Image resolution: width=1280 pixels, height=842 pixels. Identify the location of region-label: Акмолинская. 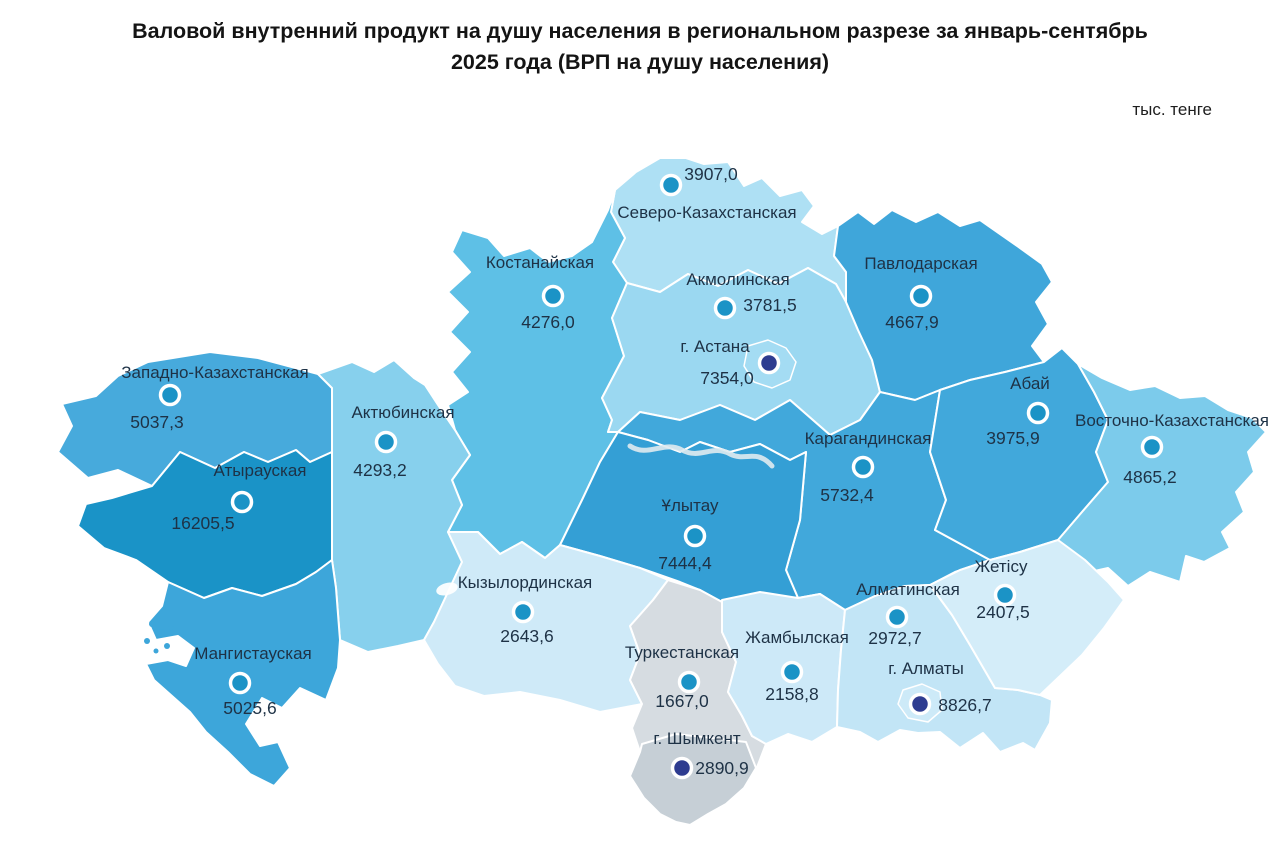
(737, 279).